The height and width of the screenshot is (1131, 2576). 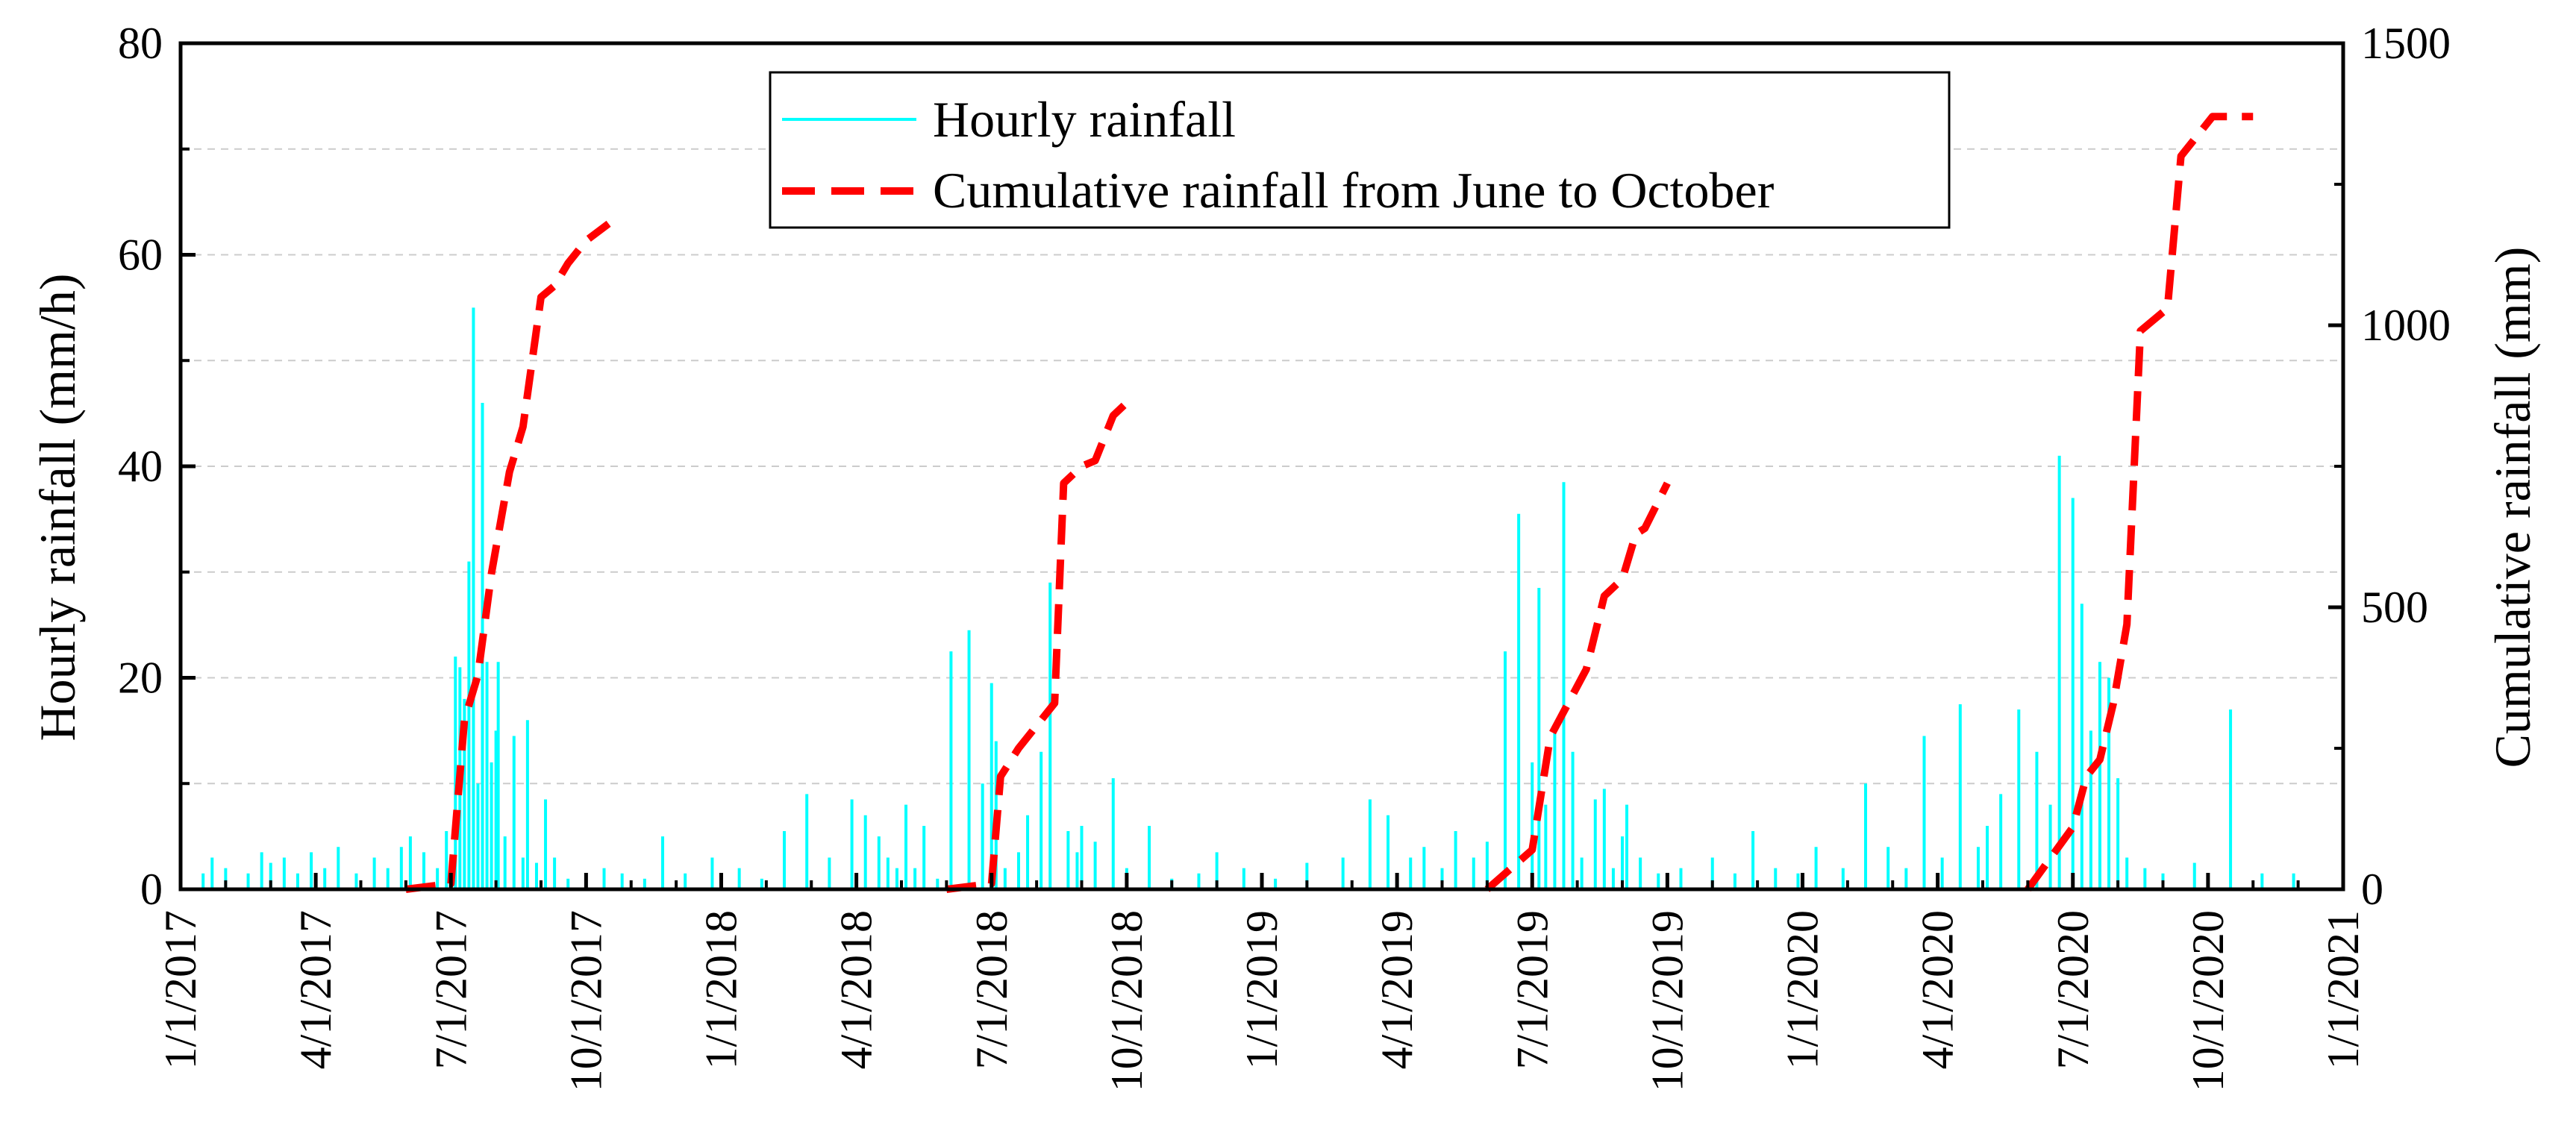 What do you see at coordinates (2343, 989) in the screenshot?
I see `x-tick-label: 1/1/2021` at bounding box center [2343, 989].